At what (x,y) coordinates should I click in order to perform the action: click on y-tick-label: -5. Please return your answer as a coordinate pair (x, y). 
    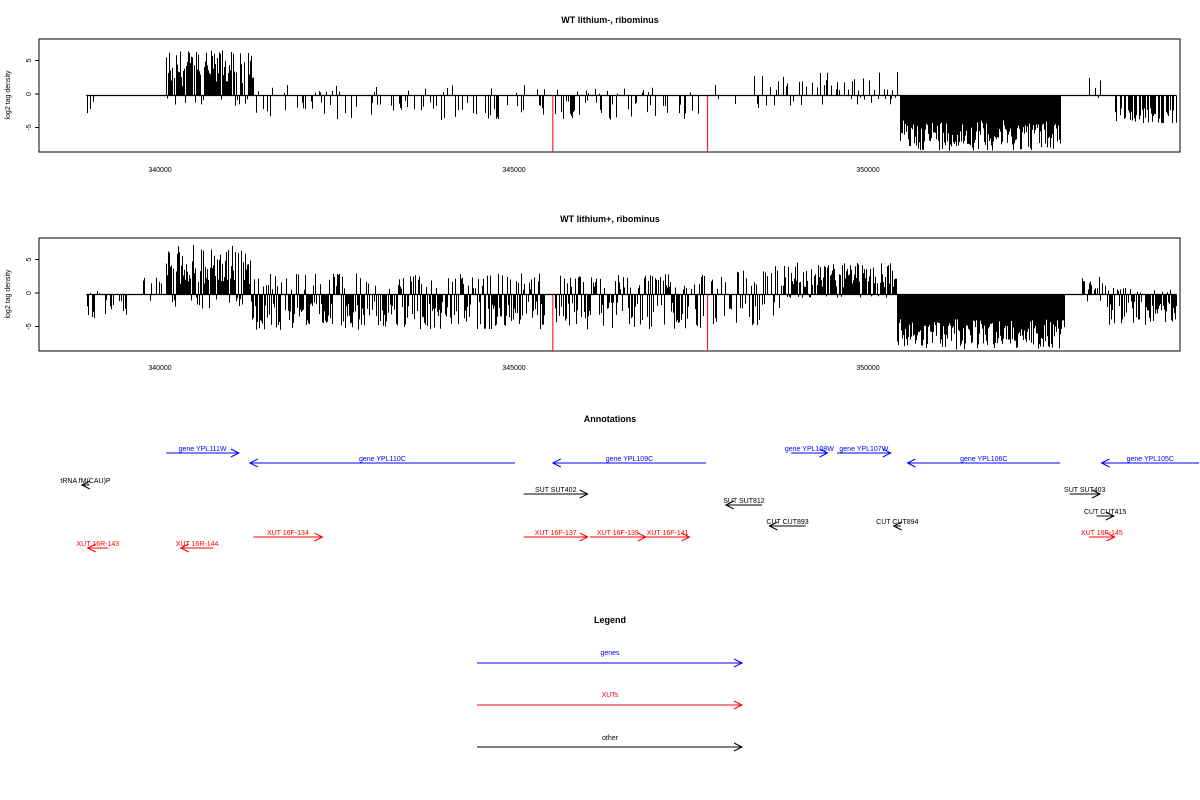
    Looking at the image, I should click on (29, 127).